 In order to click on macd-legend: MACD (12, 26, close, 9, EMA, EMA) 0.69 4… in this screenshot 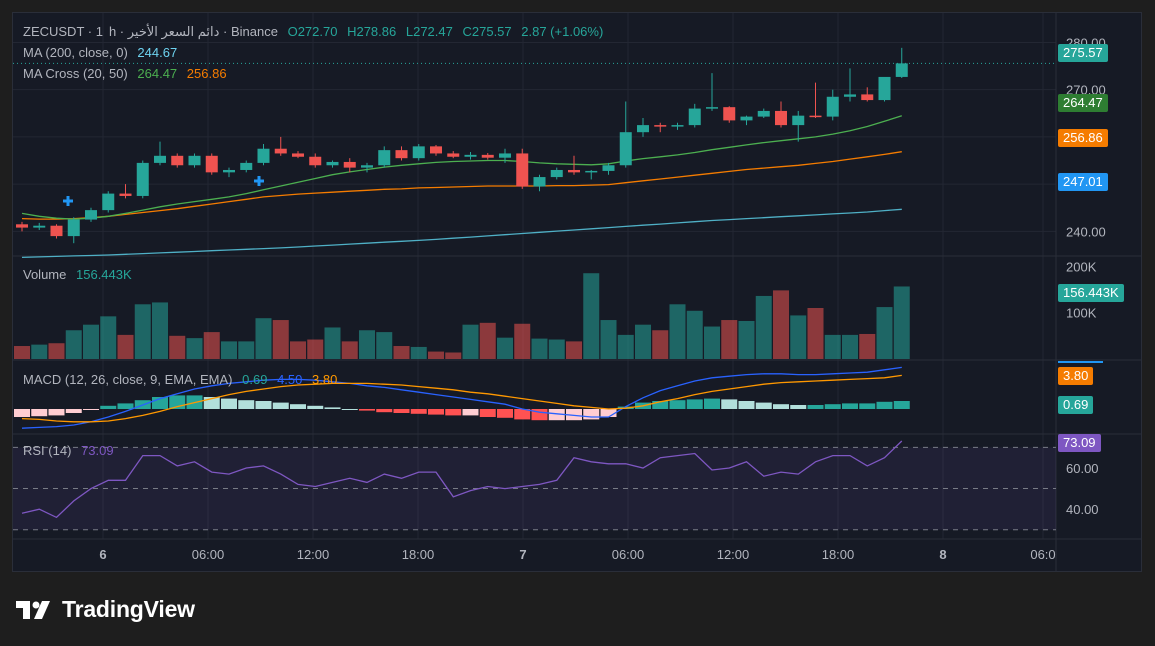, I will do `click(183, 379)`.